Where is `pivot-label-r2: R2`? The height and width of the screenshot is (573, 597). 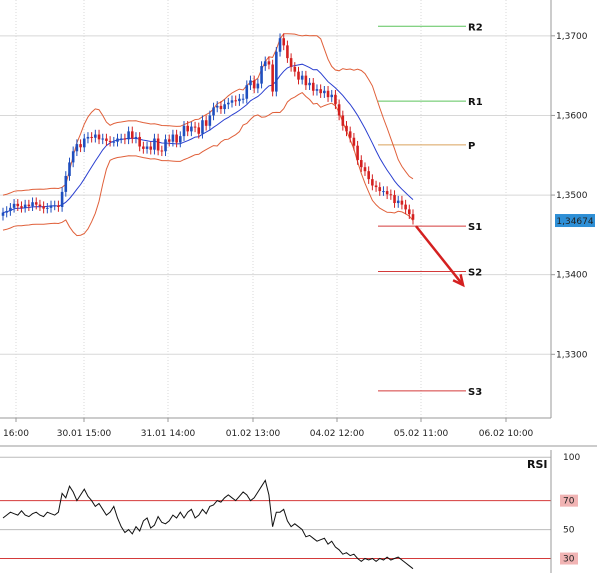
pivot-label-r2: R2 is located at coordinates (475, 27).